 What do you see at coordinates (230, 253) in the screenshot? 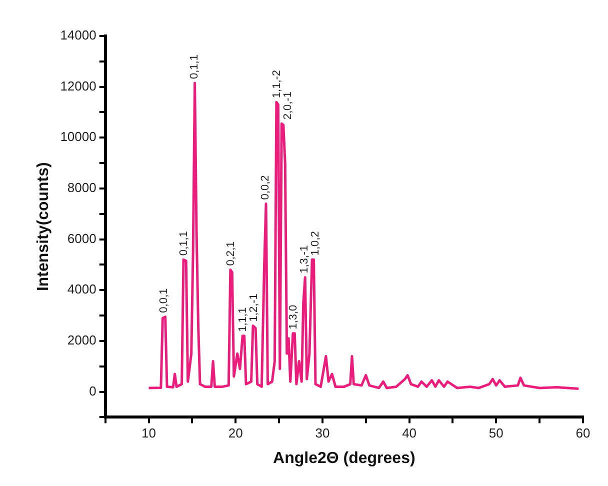
I see `annotation: 0,2,1` at bounding box center [230, 253].